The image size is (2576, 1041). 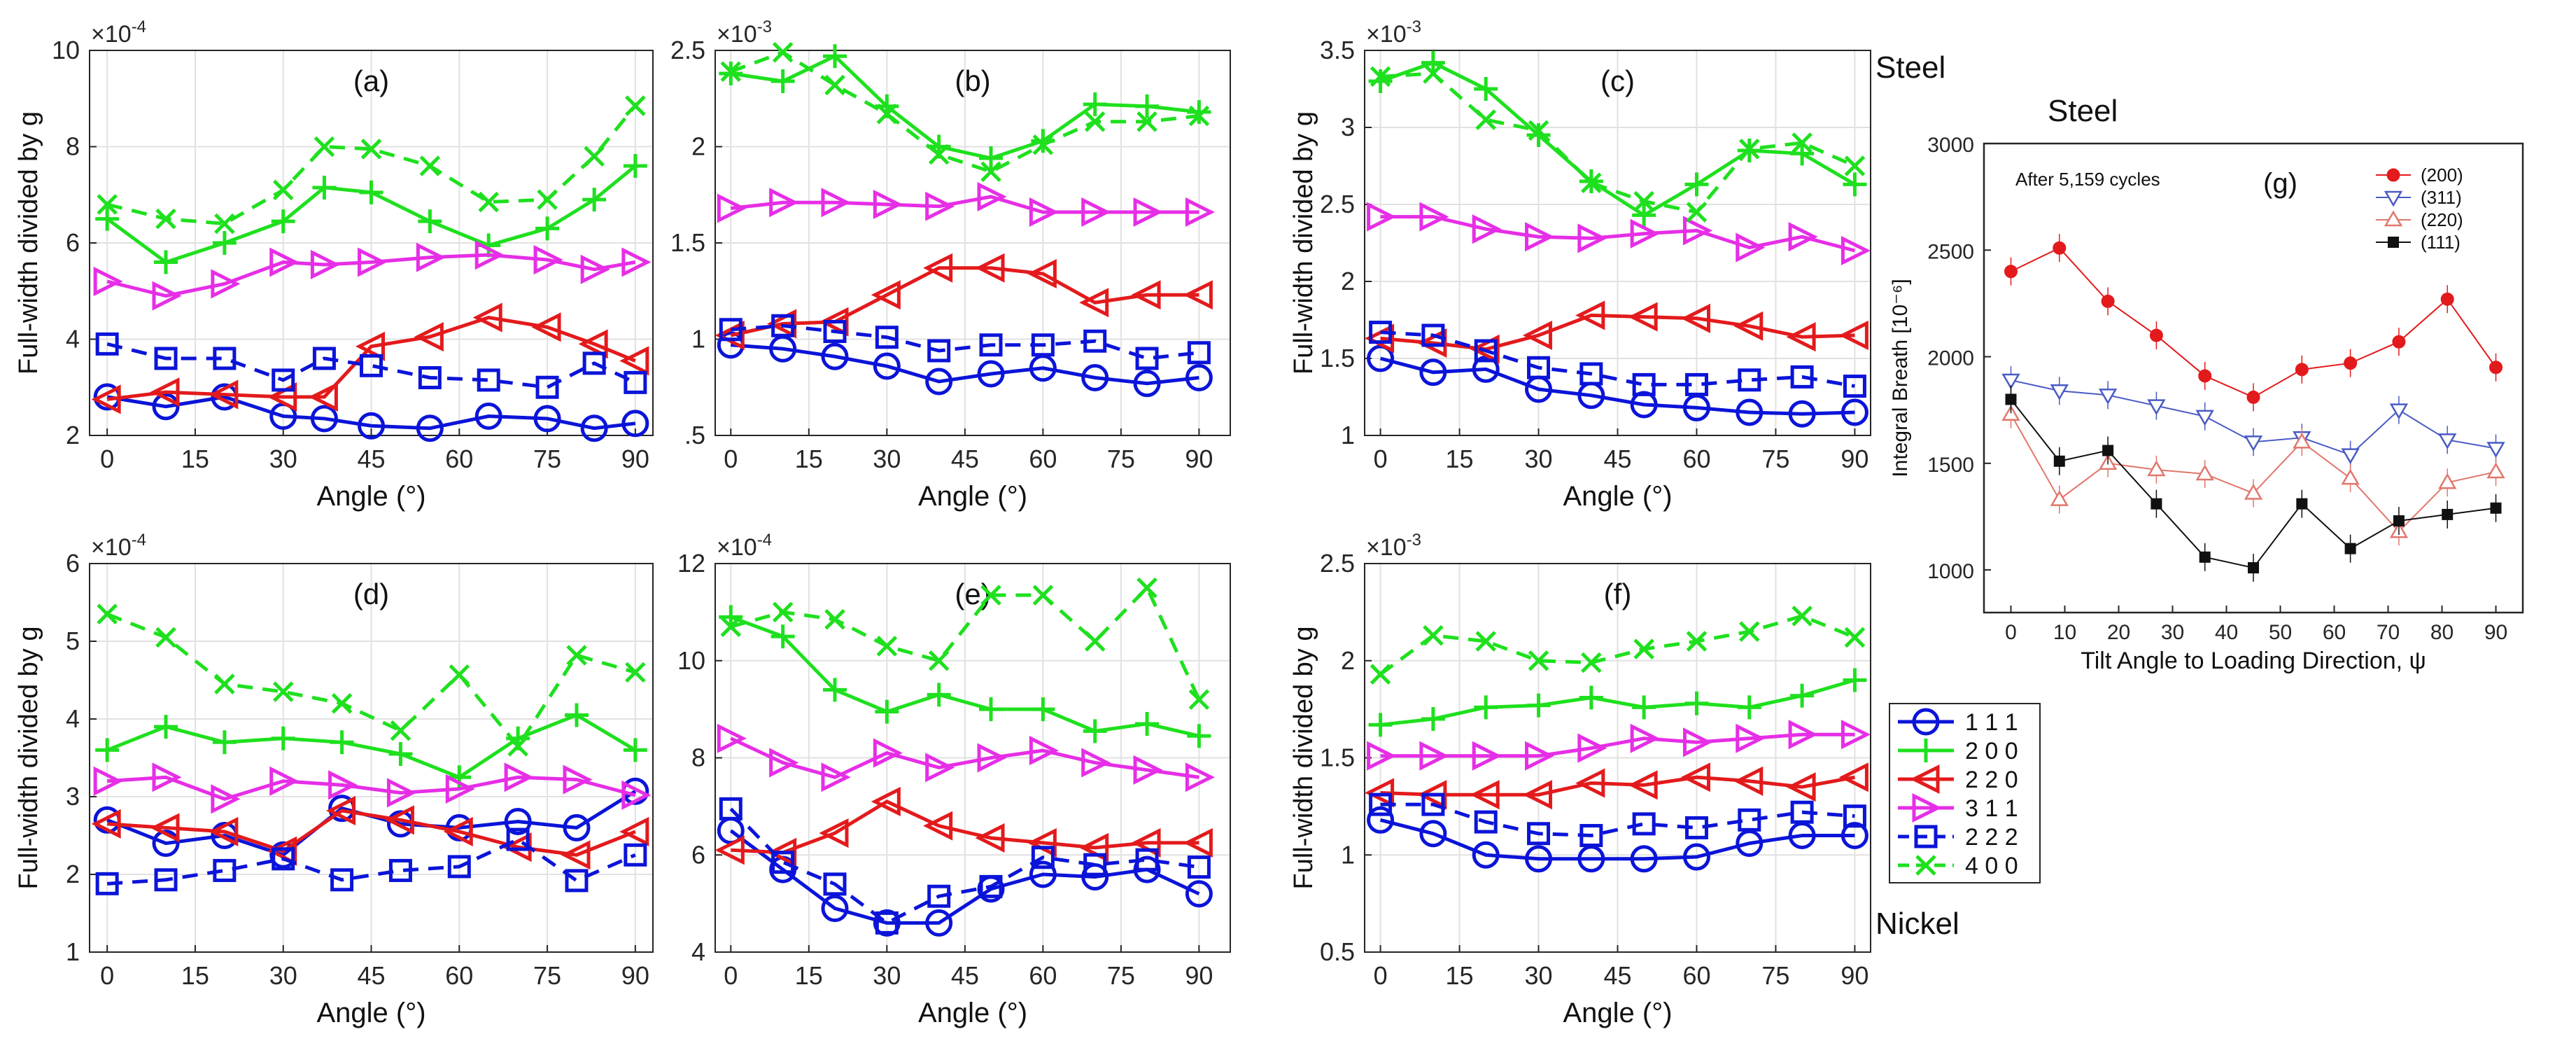 What do you see at coordinates (1618, 594) in the screenshot?
I see `chart-title: (f)` at bounding box center [1618, 594].